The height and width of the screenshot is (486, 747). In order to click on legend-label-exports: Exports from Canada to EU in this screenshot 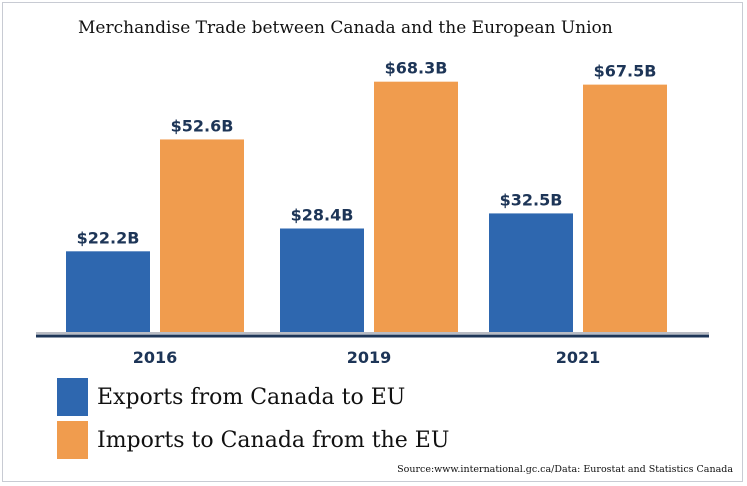, I will do `click(251, 397)`.